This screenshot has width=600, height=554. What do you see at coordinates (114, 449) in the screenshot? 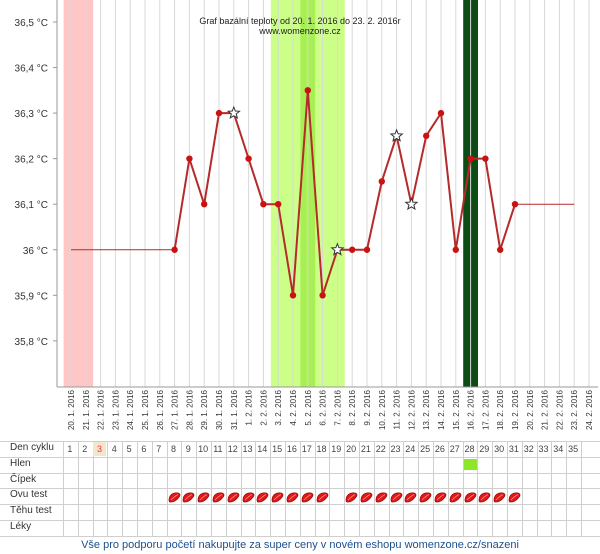
I see `day-number-4: 4` at bounding box center [114, 449].